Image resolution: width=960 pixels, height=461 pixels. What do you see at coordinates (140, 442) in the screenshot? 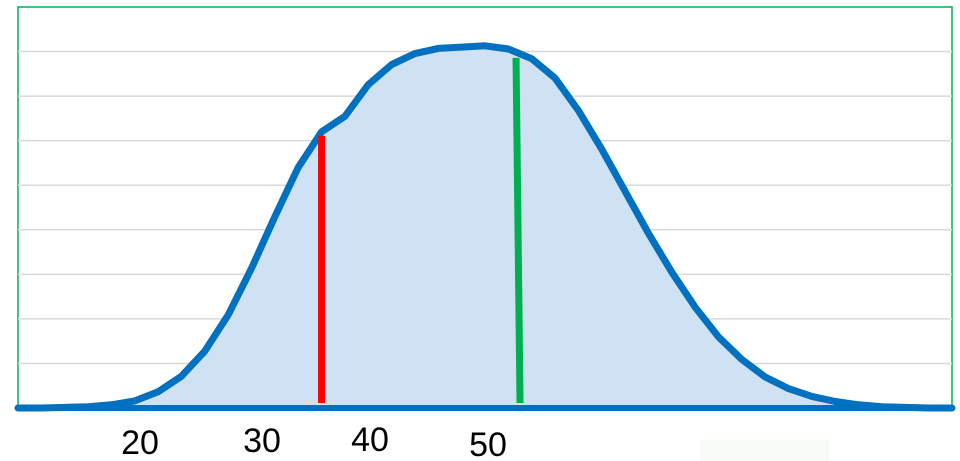
I see `x-tick-label-20: 20` at bounding box center [140, 442].